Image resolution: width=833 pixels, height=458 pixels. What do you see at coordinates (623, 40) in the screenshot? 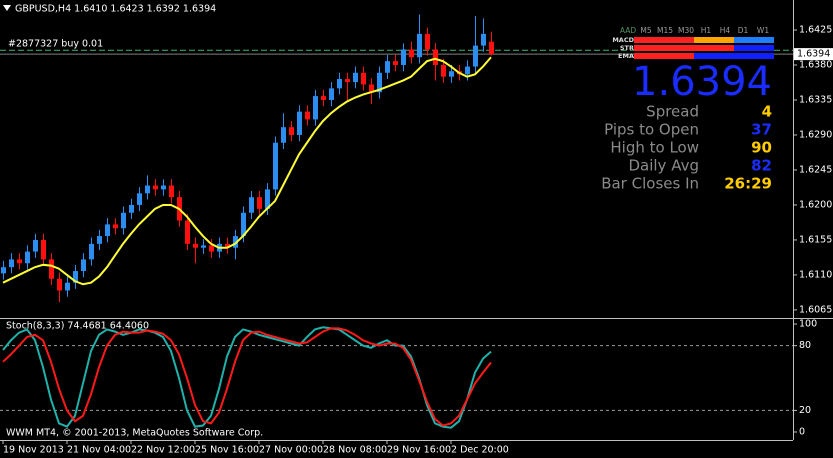
I see `row-label: MACD` at bounding box center [623, 40].